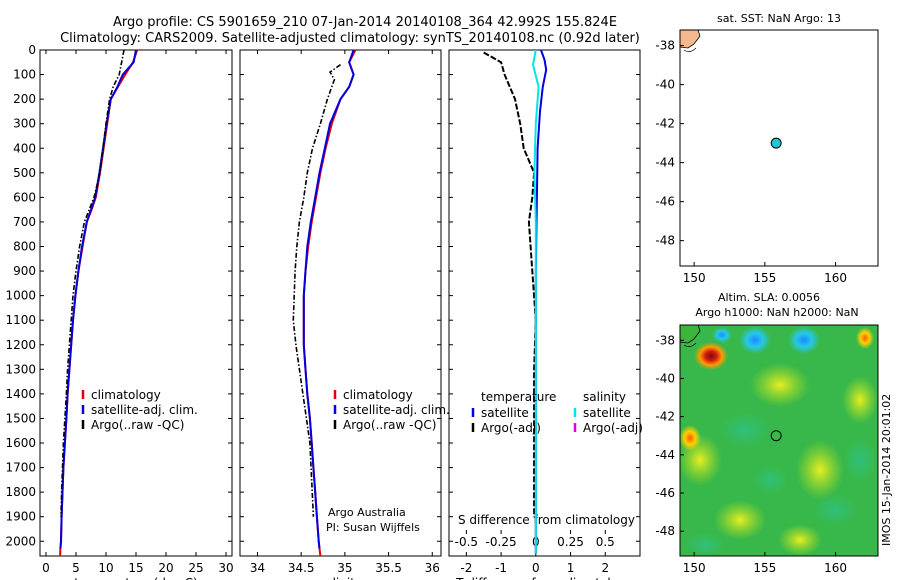 The height and width of the screenshot is (580, 900). Describe the element at coordinates (690, 49) in the screenshot. I see `coastline` at that location.